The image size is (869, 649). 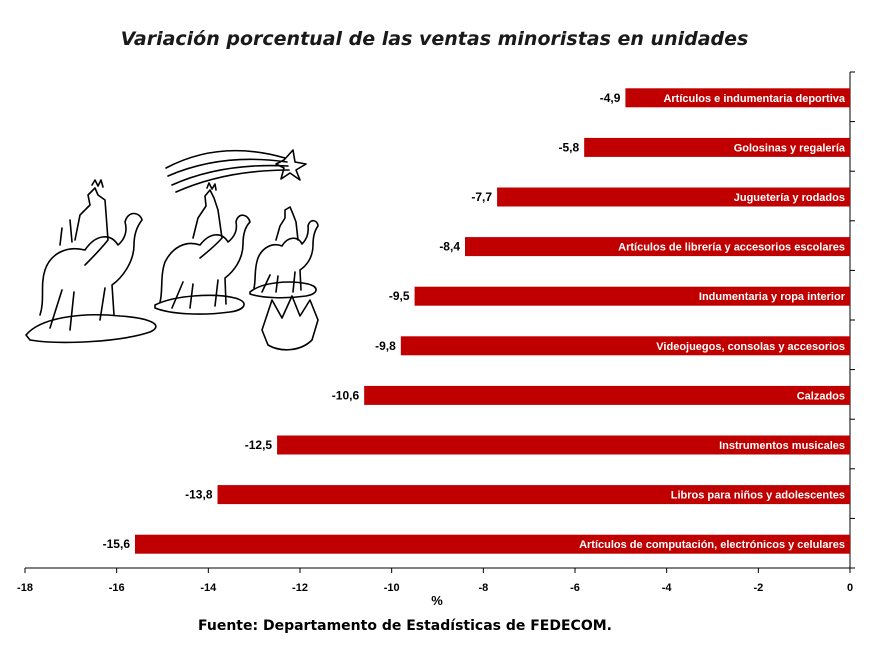 I want to click on bar-value-label: -7,7, so click(x=481, y=197).